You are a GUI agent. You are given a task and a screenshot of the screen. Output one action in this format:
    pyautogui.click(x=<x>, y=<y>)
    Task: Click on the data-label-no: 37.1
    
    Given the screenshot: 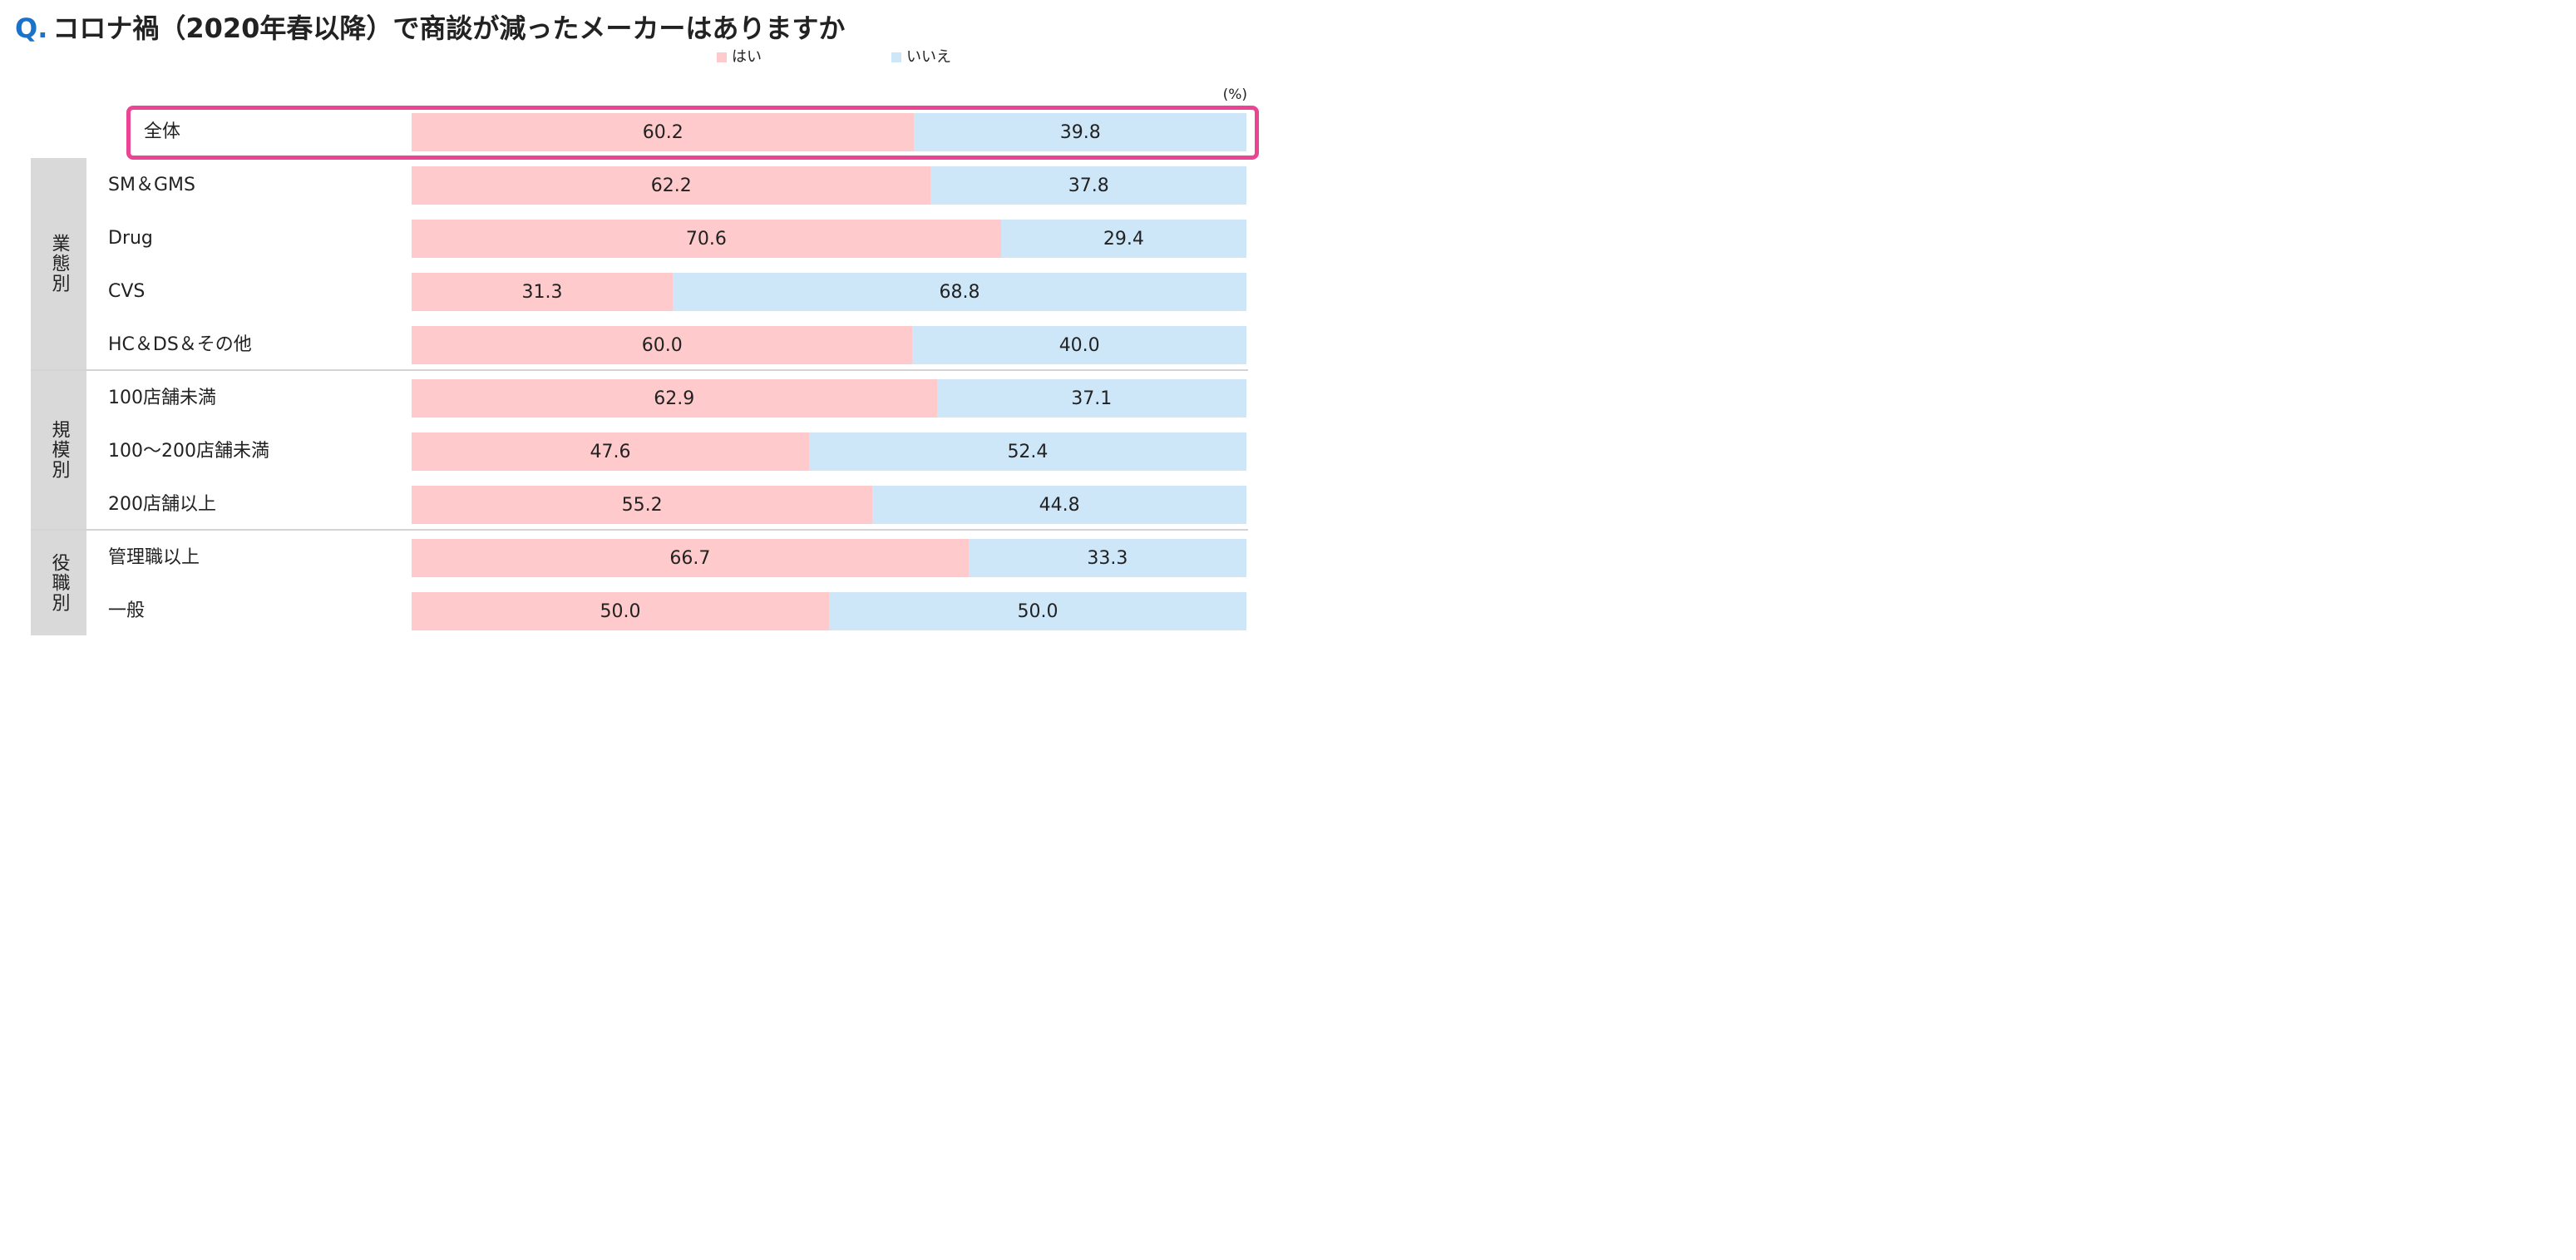 What is the action you would take?
    pyautogui.click(x=1092, y=398)
    